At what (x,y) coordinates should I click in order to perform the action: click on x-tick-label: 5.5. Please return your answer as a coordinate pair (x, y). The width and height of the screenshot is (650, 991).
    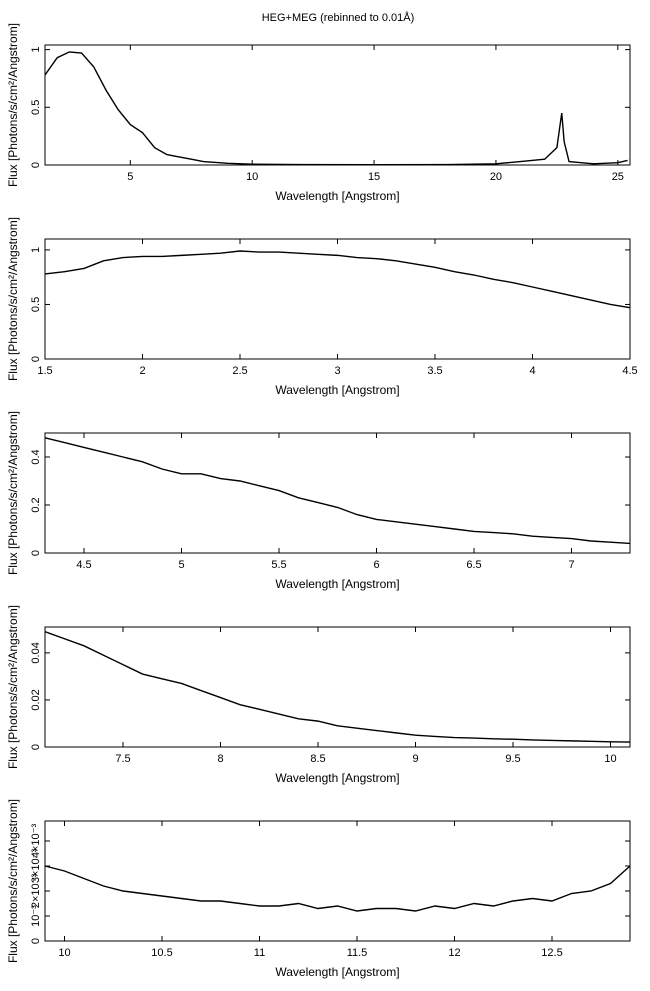
    Looking at the image, I should click on (278, 565).